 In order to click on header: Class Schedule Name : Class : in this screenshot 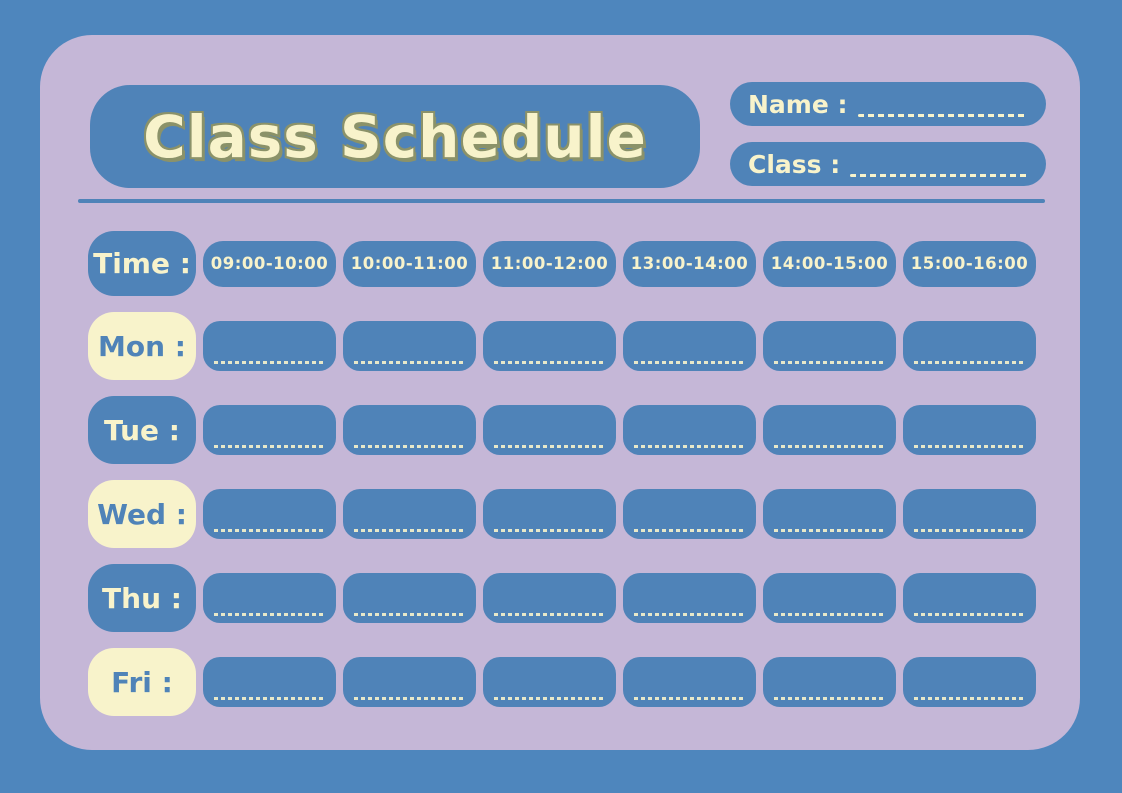, I will do `click(568, 135)`.